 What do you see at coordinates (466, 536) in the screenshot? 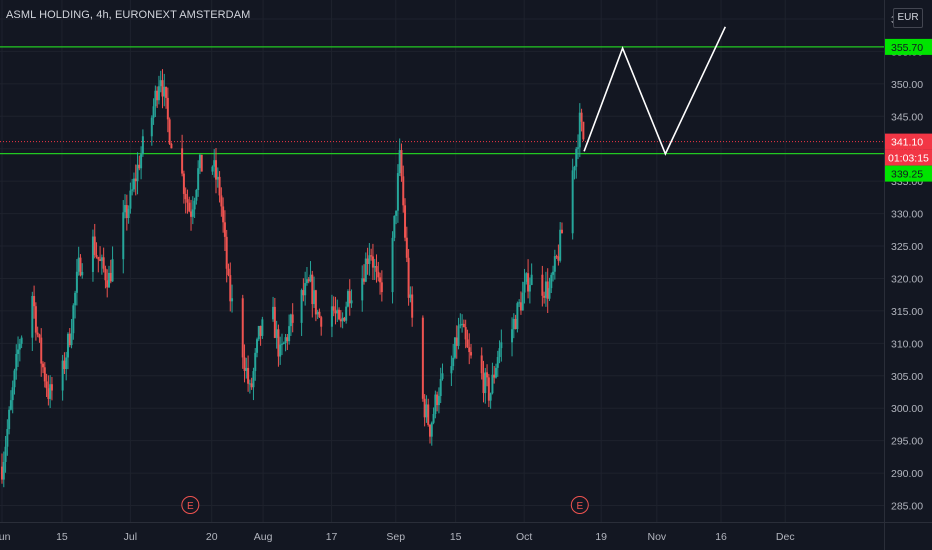
I see `time-axis: Jun 15 Jul 20 Aug 17 Sep 15 Oct 19 Nov 16 Dec` at bounding box center [466, 536].